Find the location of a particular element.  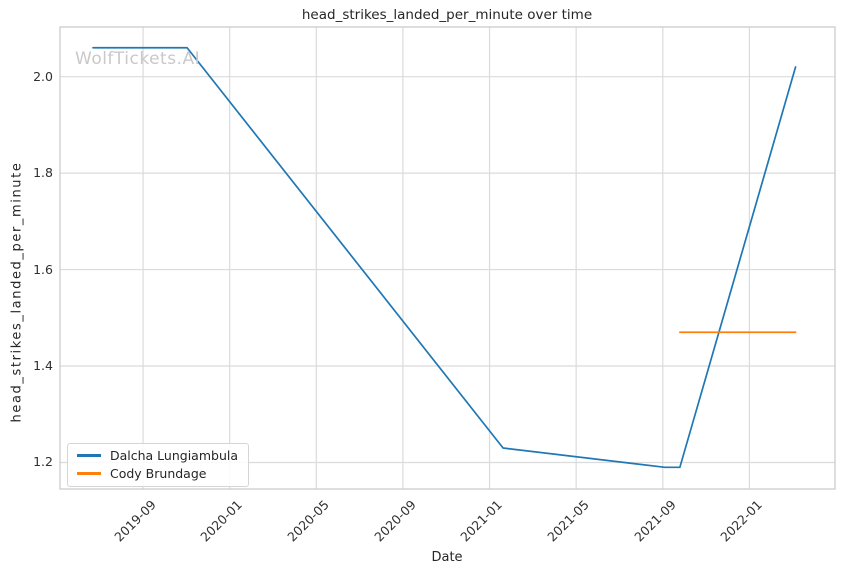

y-tick-label: 1.6 is located at coordinates (43, 269).